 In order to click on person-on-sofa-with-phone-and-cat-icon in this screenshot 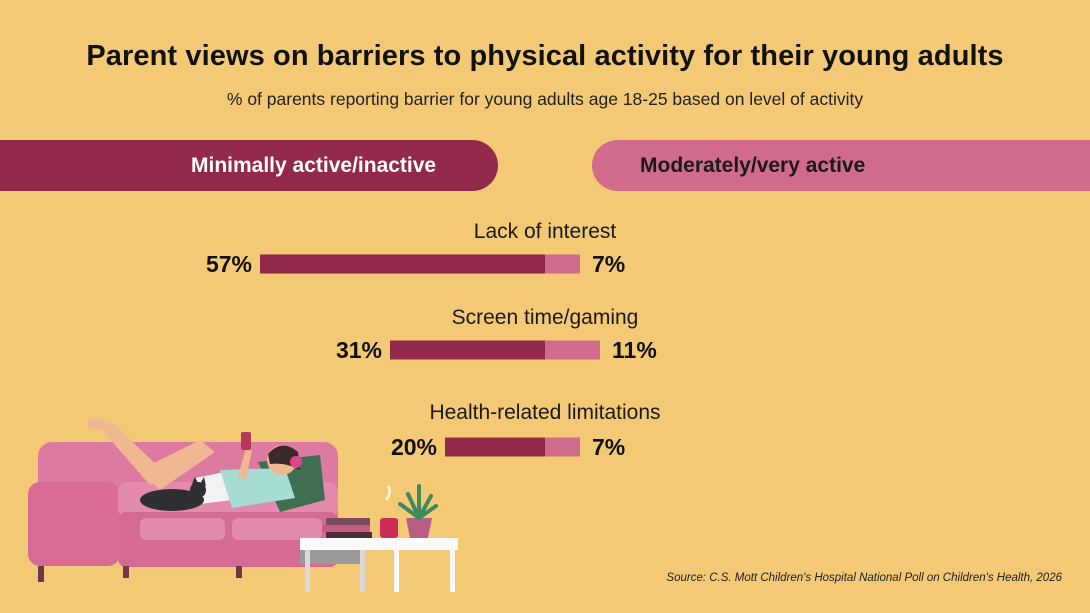, I will do `click(243, 505)`.